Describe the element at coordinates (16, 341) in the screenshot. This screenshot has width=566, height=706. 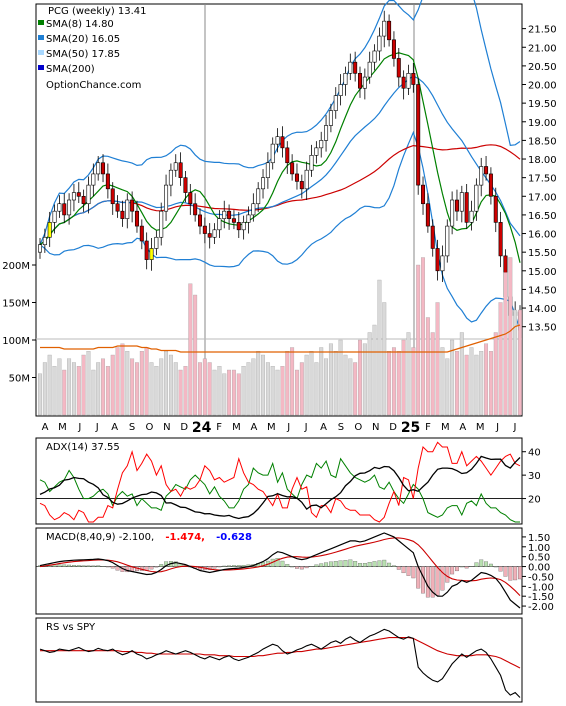
I see `volume-tick-label: 100M` at that location.